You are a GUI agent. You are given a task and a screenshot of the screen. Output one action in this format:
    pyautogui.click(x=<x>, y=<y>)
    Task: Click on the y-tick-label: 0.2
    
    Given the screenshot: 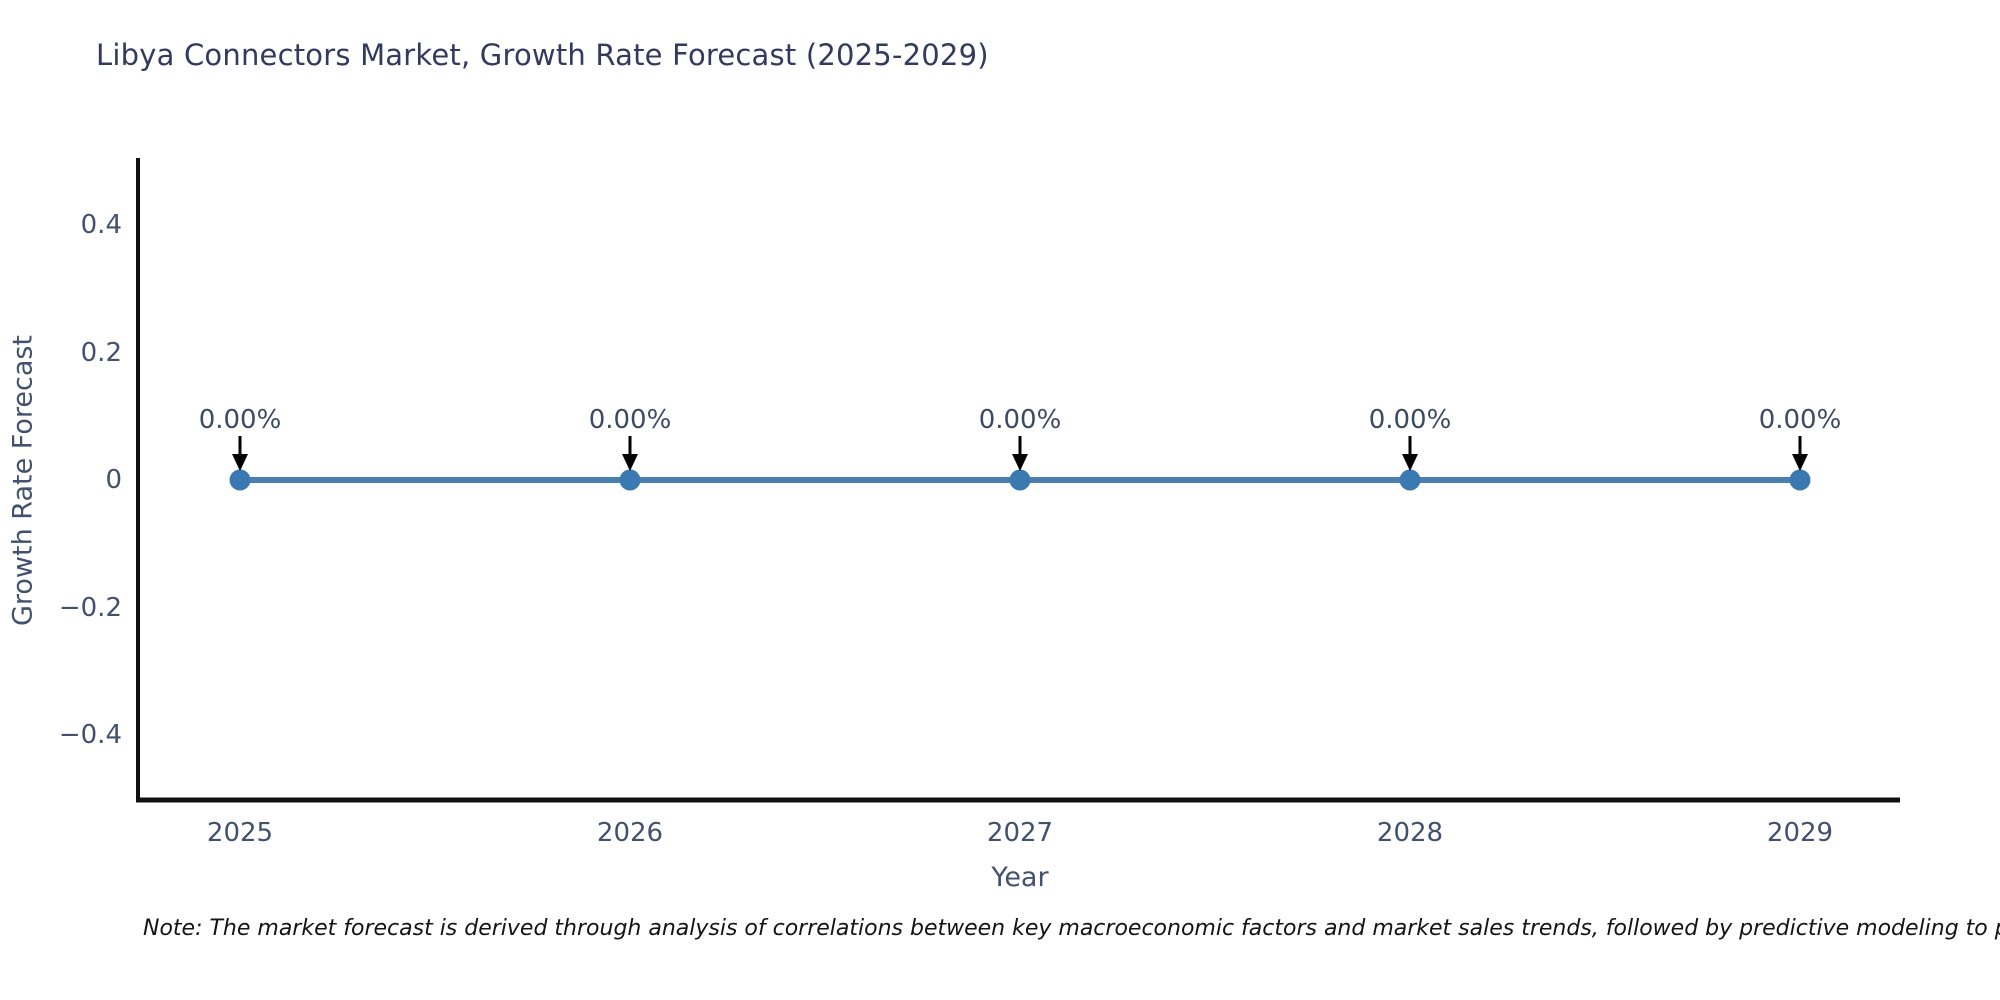 What is the action you would take?
    pyautogui.click(x=101, y=352)
    